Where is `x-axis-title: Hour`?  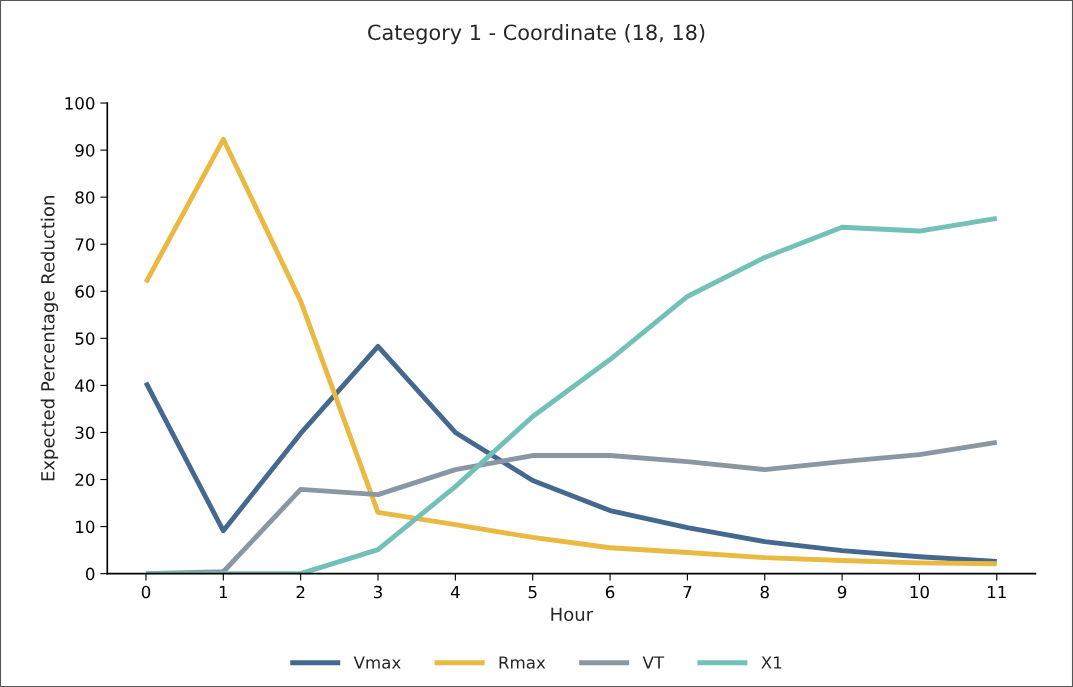
x-axis-title: Hour is located at coordinates (572, 614).